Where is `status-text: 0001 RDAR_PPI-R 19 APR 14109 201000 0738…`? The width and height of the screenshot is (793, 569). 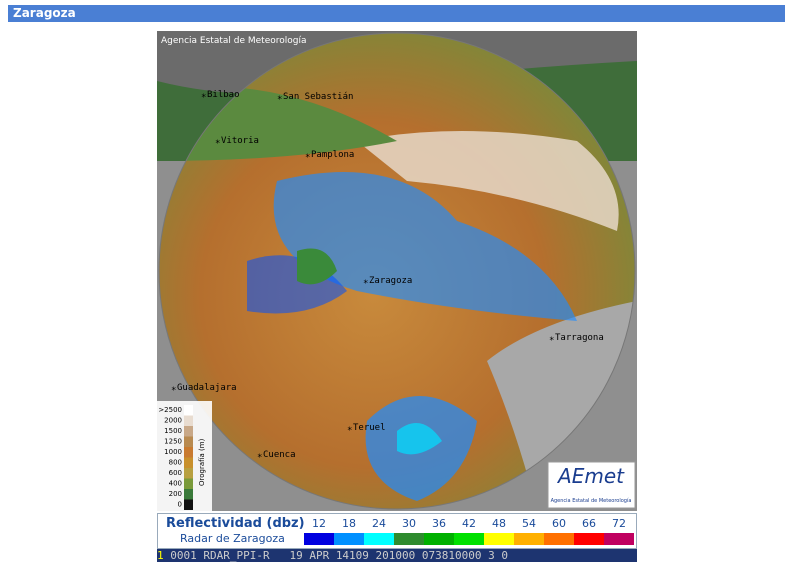 status-text: 0001 RDAR_PPI-R 19 APR 14109 201000 0738… is located at coordinates (339, 555).